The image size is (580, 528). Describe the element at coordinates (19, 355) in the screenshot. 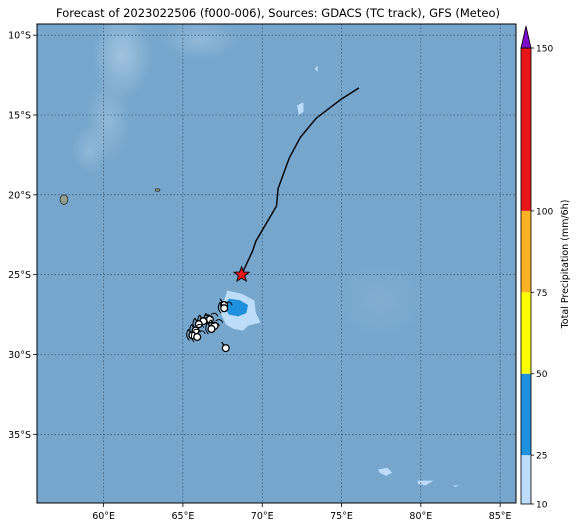

I see `latitude-tick-label: 30°S` at that location.